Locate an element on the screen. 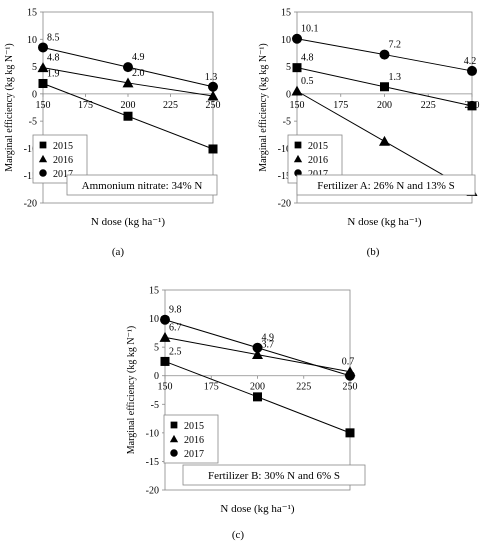  data-label-2016: 3.7 is located at coordinates (268, 345).